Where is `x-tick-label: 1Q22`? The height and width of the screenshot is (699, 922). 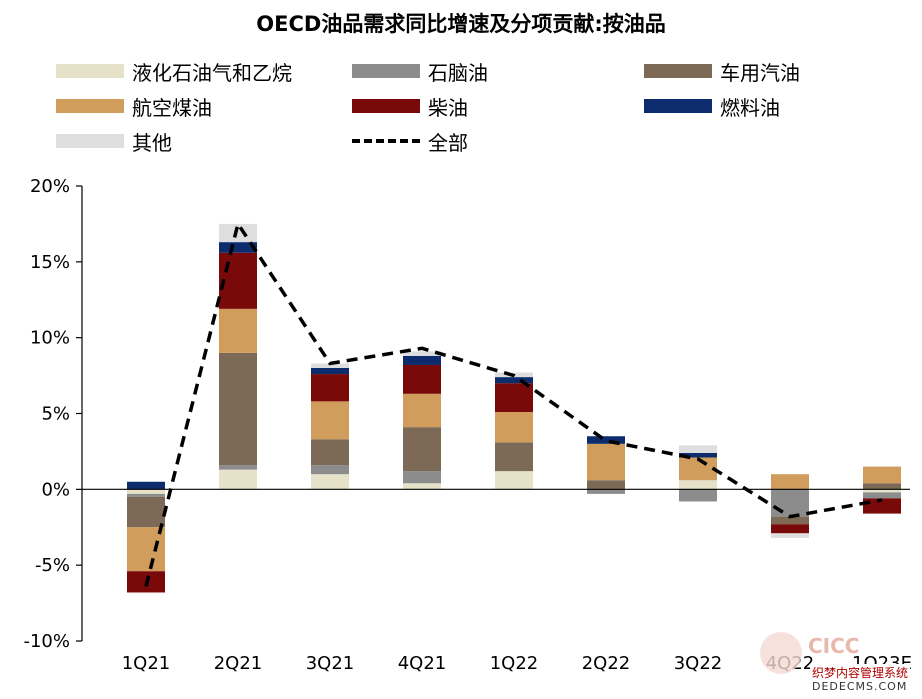 x-tick-label: 1Q22 is located at coordinates (514, 663).